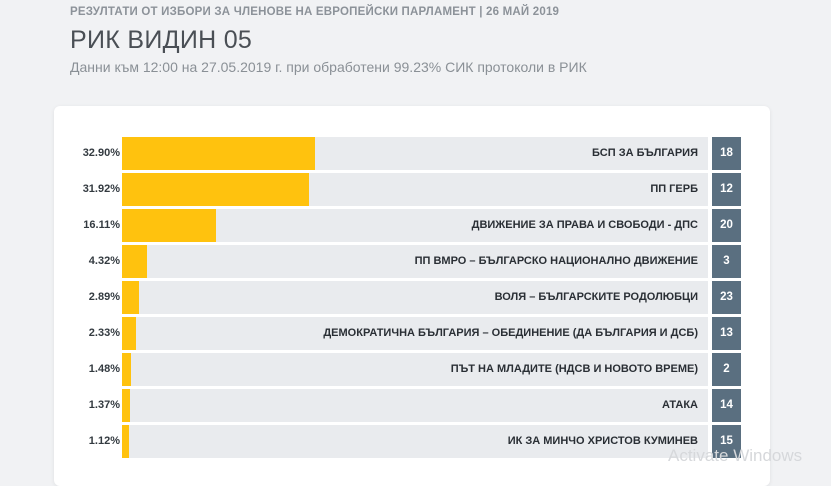 This screenshot has height=486, width=831. I want to click on percent-label: 1.37%, so click(104, 405).